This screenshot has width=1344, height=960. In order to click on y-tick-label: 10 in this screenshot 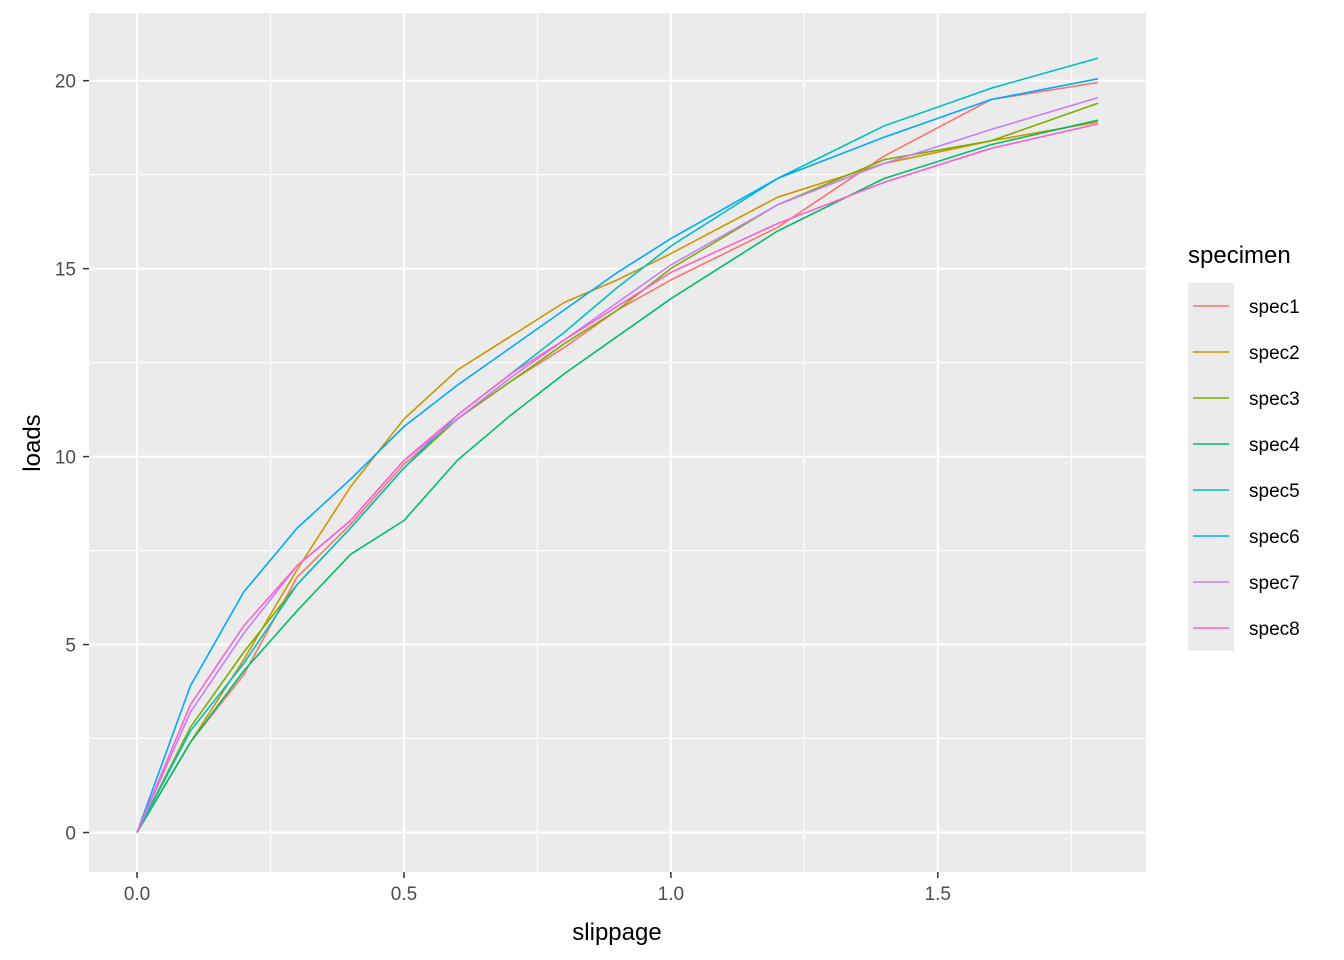, I will do `click(65, 458)`.